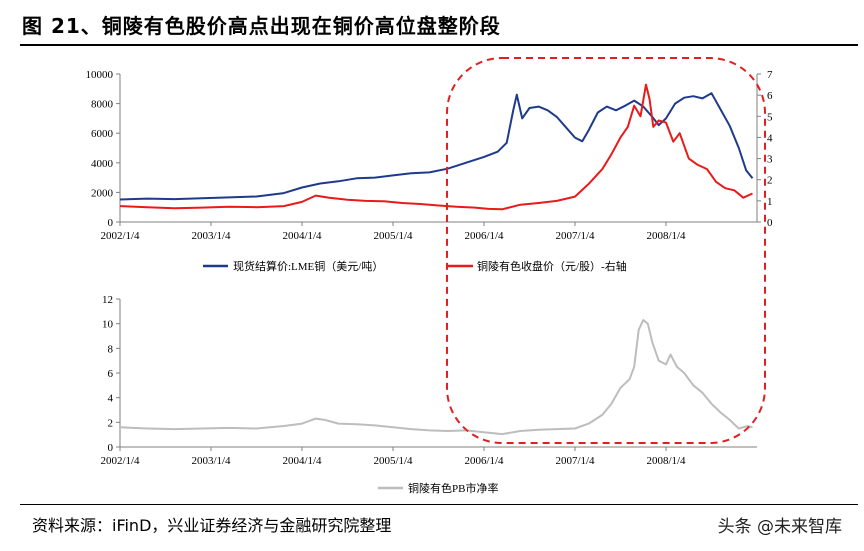 This screenshot has width=864, height=551. What do you see at coordinates (102, 164) in the screenshot?
I see `left-tick-label: 4000` at bounding box center [102, 164].